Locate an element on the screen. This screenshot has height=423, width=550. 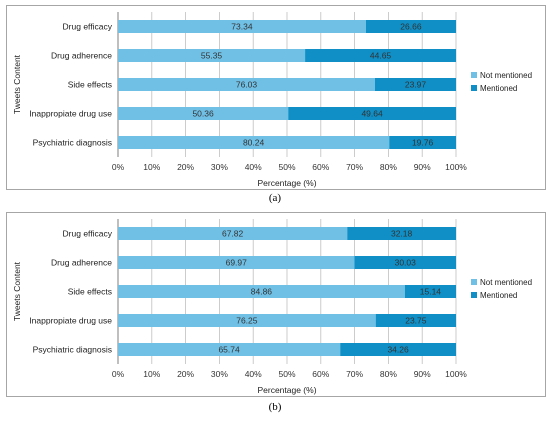
data-label: 76.25 is located at coordinates (247, 321).